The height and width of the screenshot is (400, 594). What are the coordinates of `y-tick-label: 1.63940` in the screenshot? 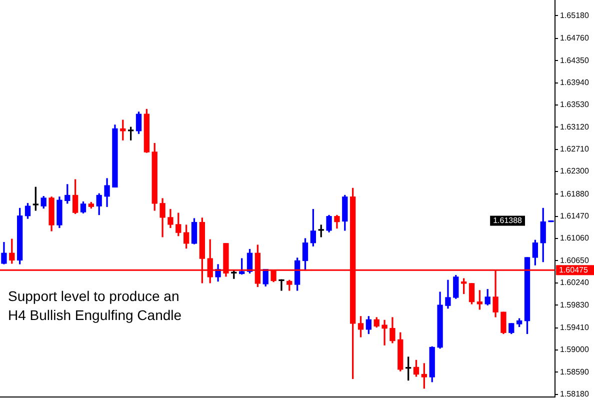 It's located at (575, 82).